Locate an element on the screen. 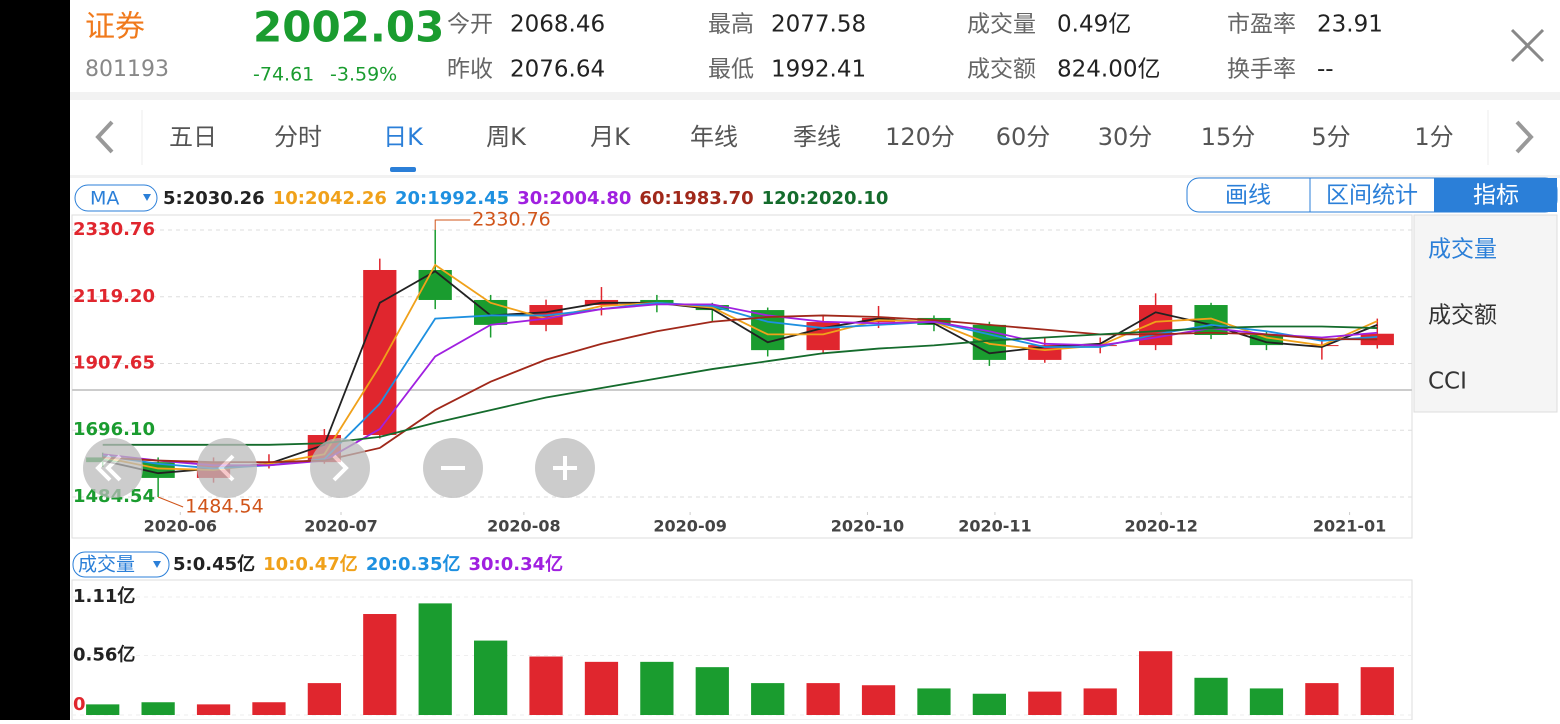 The height and width of the screenshot is (724, 1560). side-menu is located at coordinates (1485, 313).